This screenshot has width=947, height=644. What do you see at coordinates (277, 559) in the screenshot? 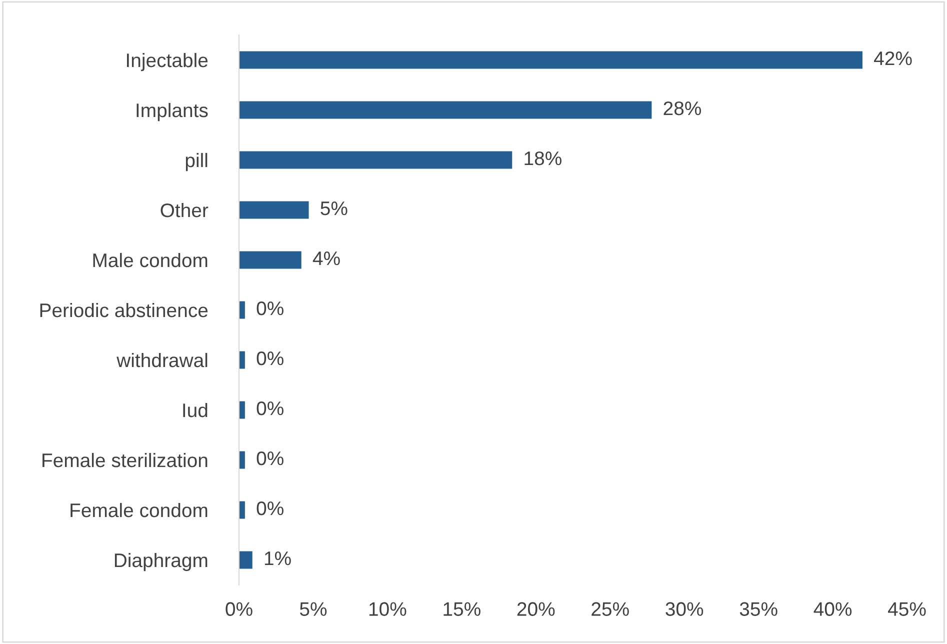
I see `data-label: 1%` at bounding box center [277, 559].